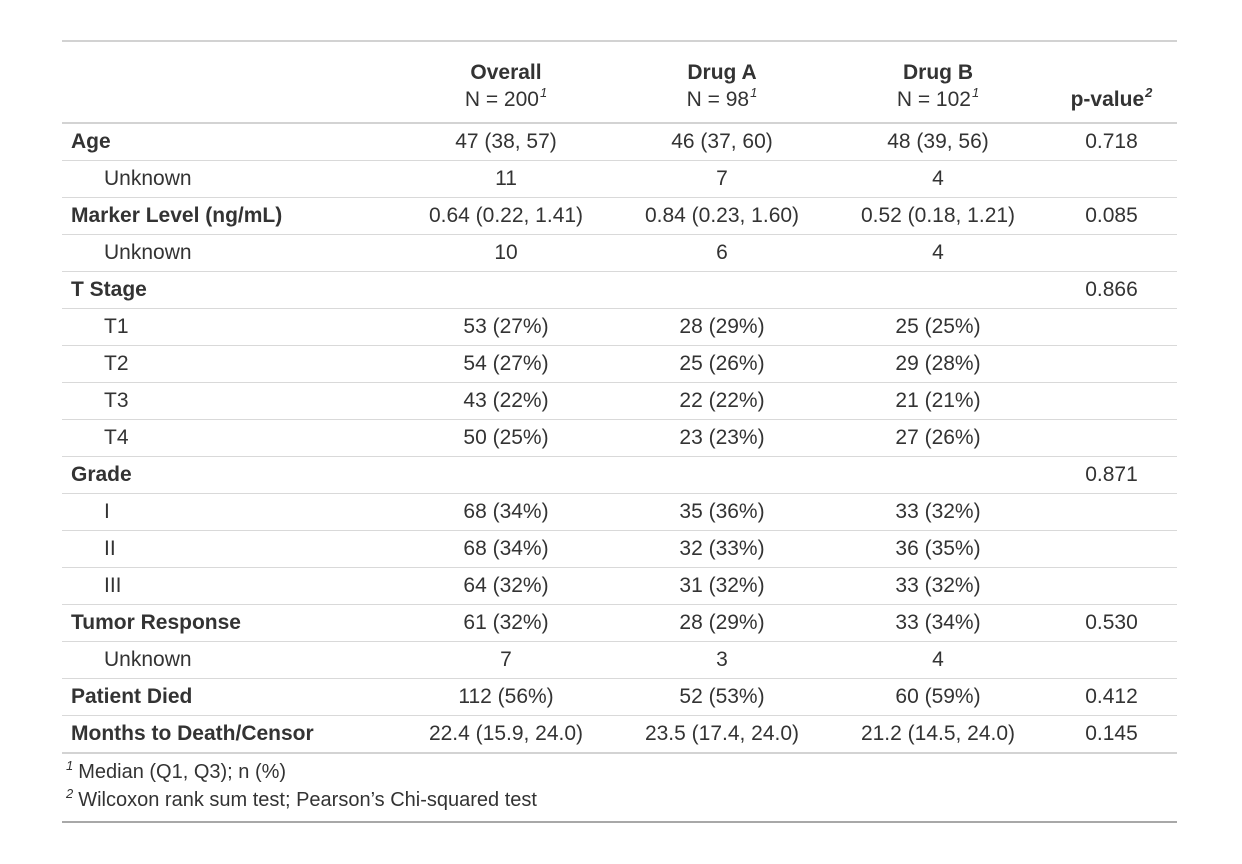 Image resolution: width=1242 pixels, height=864 pixels. I want to click on row-label-cell: T1, so click(230, 327).